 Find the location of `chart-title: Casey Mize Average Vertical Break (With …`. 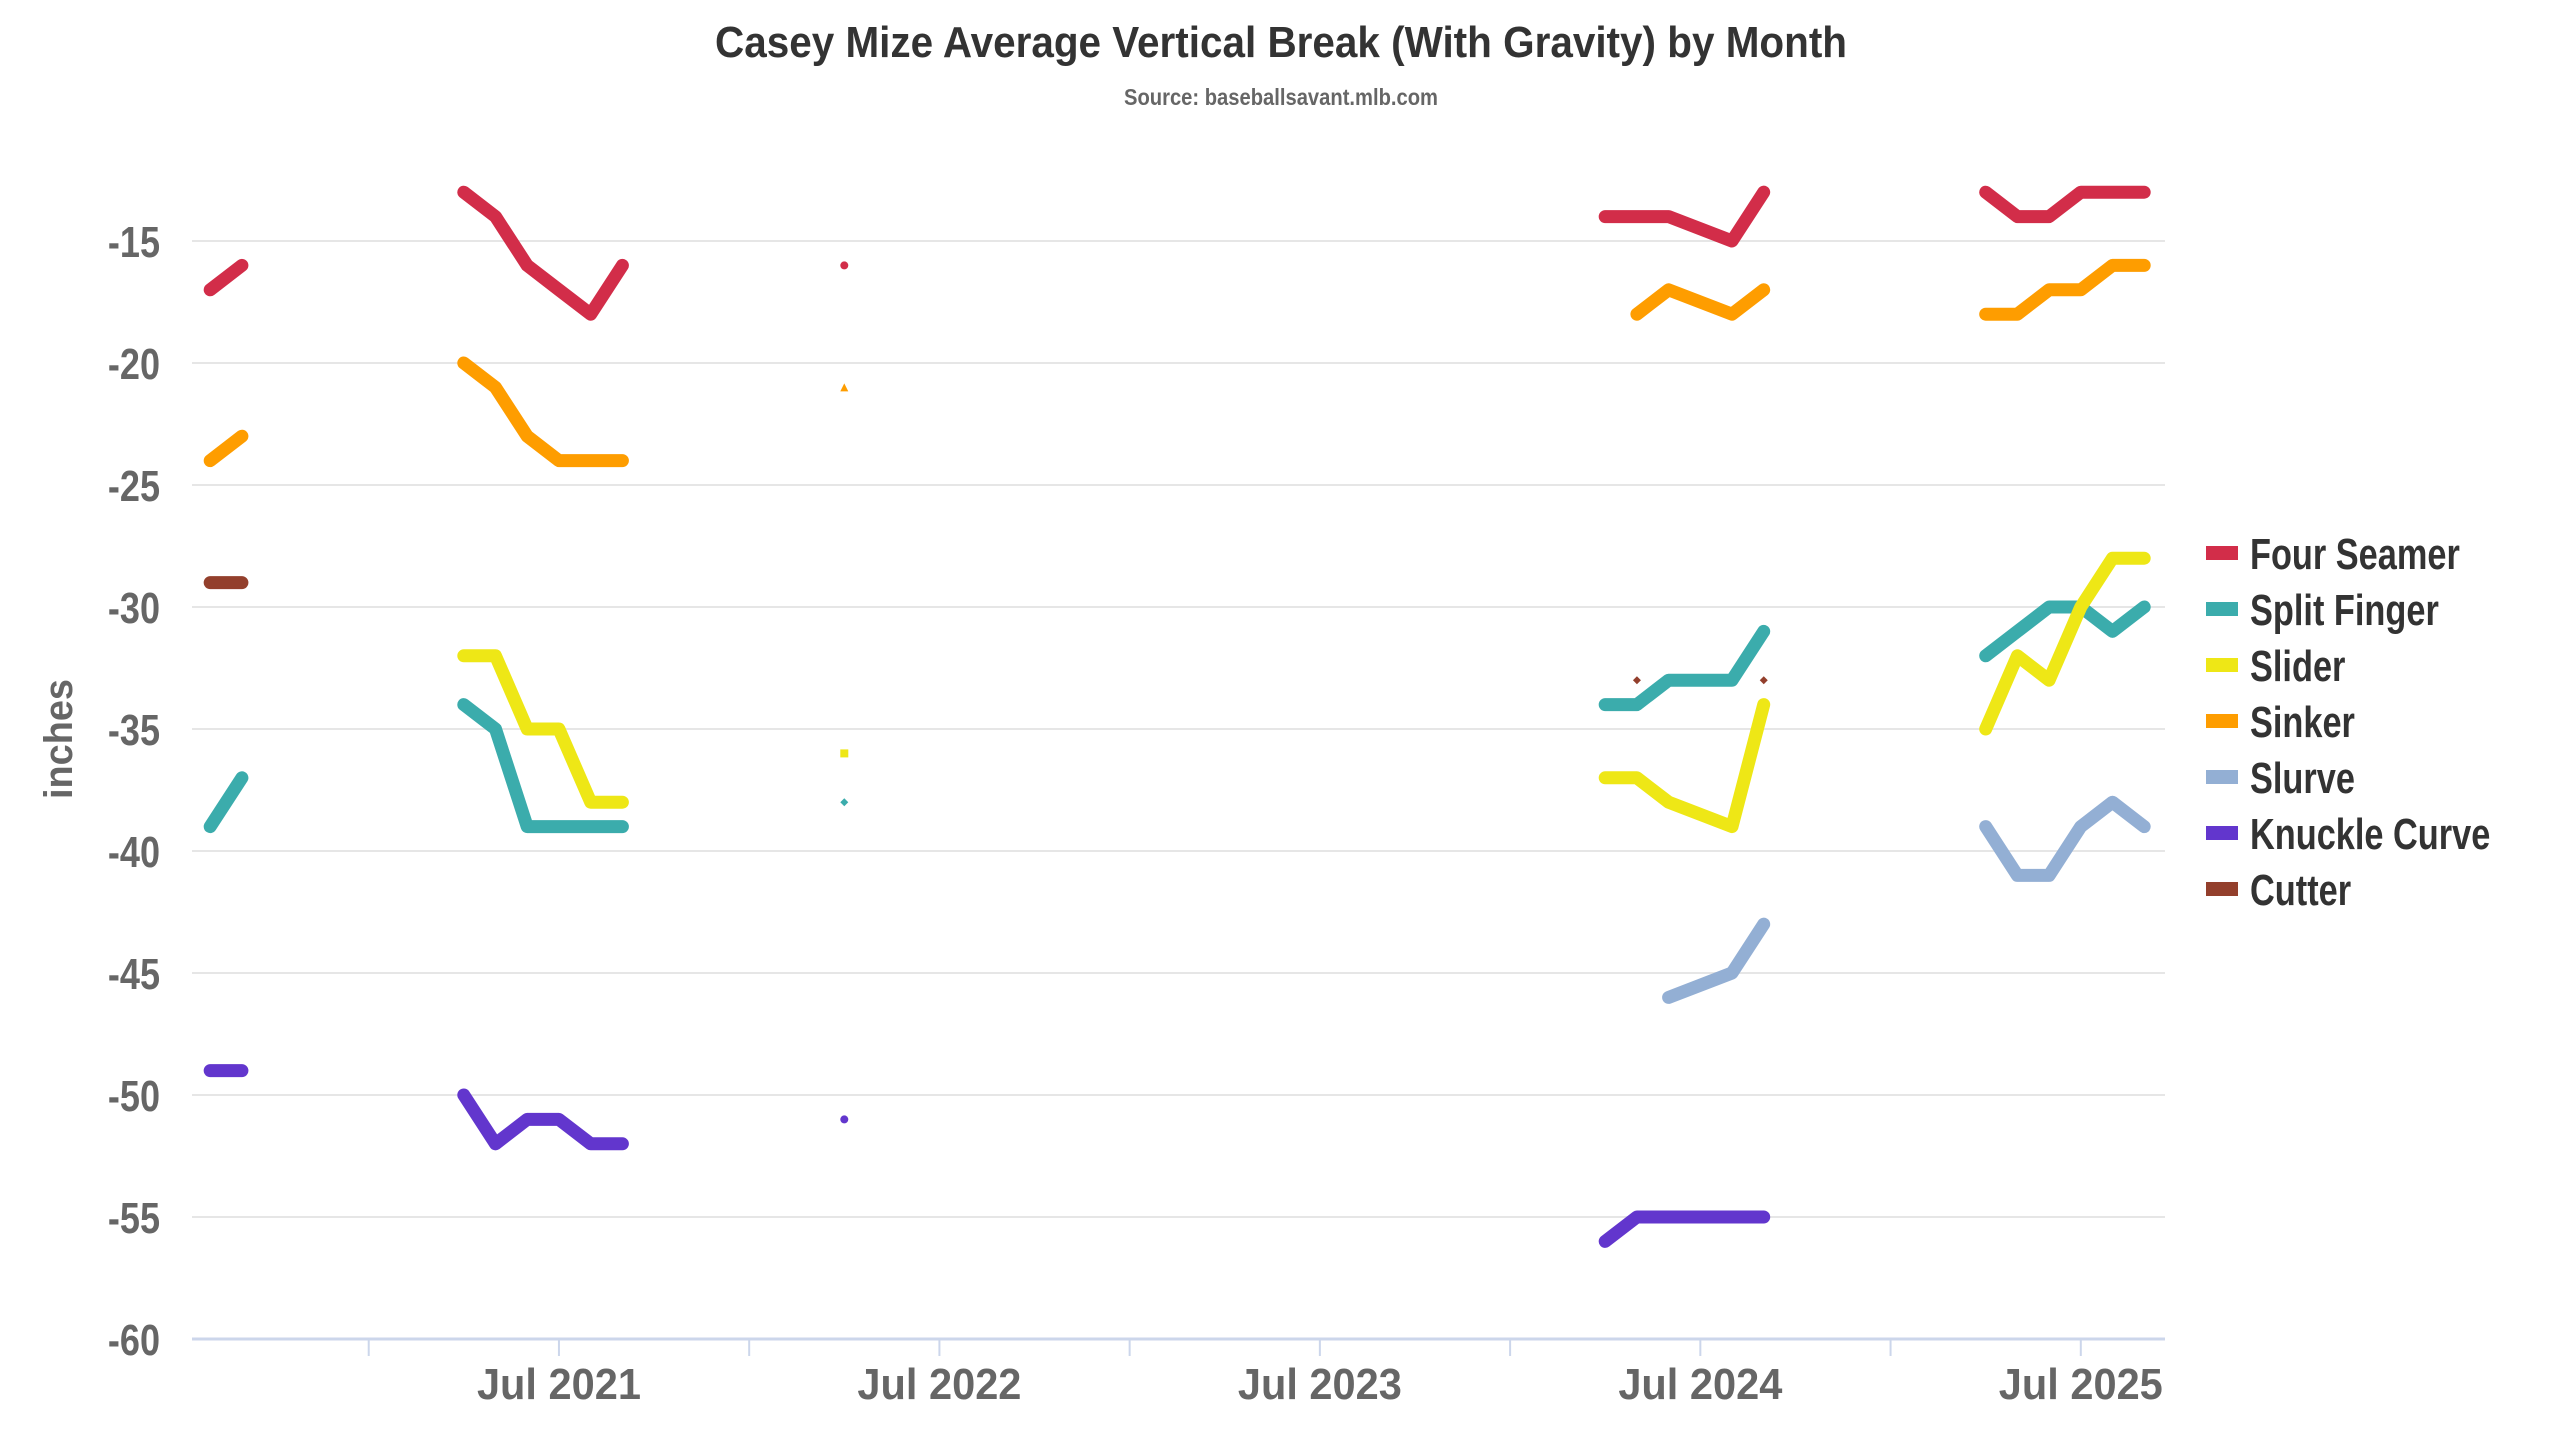

chart-title: Casey Mize Average Vertical Break (With … is located at coordinates (1281, 42).